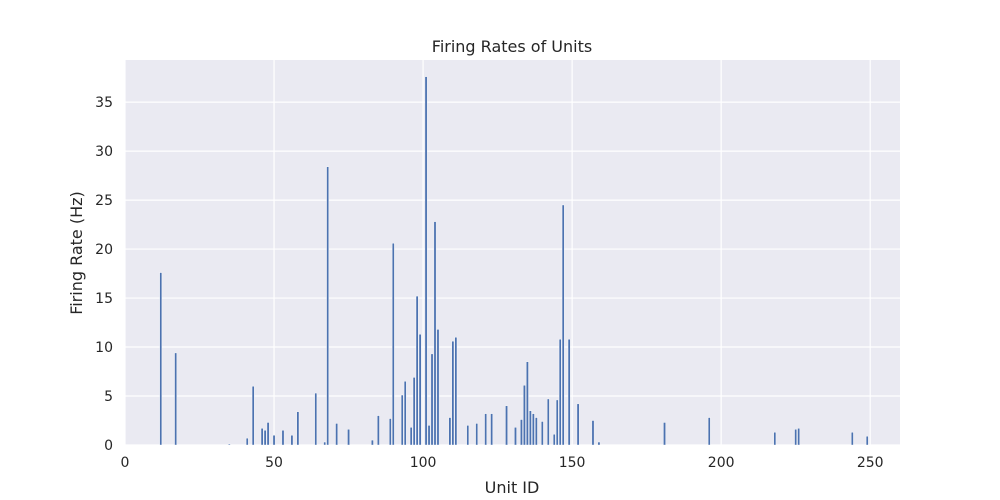  Describe the element at coordinates (423, 463) in the screenshot. I see `x-tick-label: 100` at that location.